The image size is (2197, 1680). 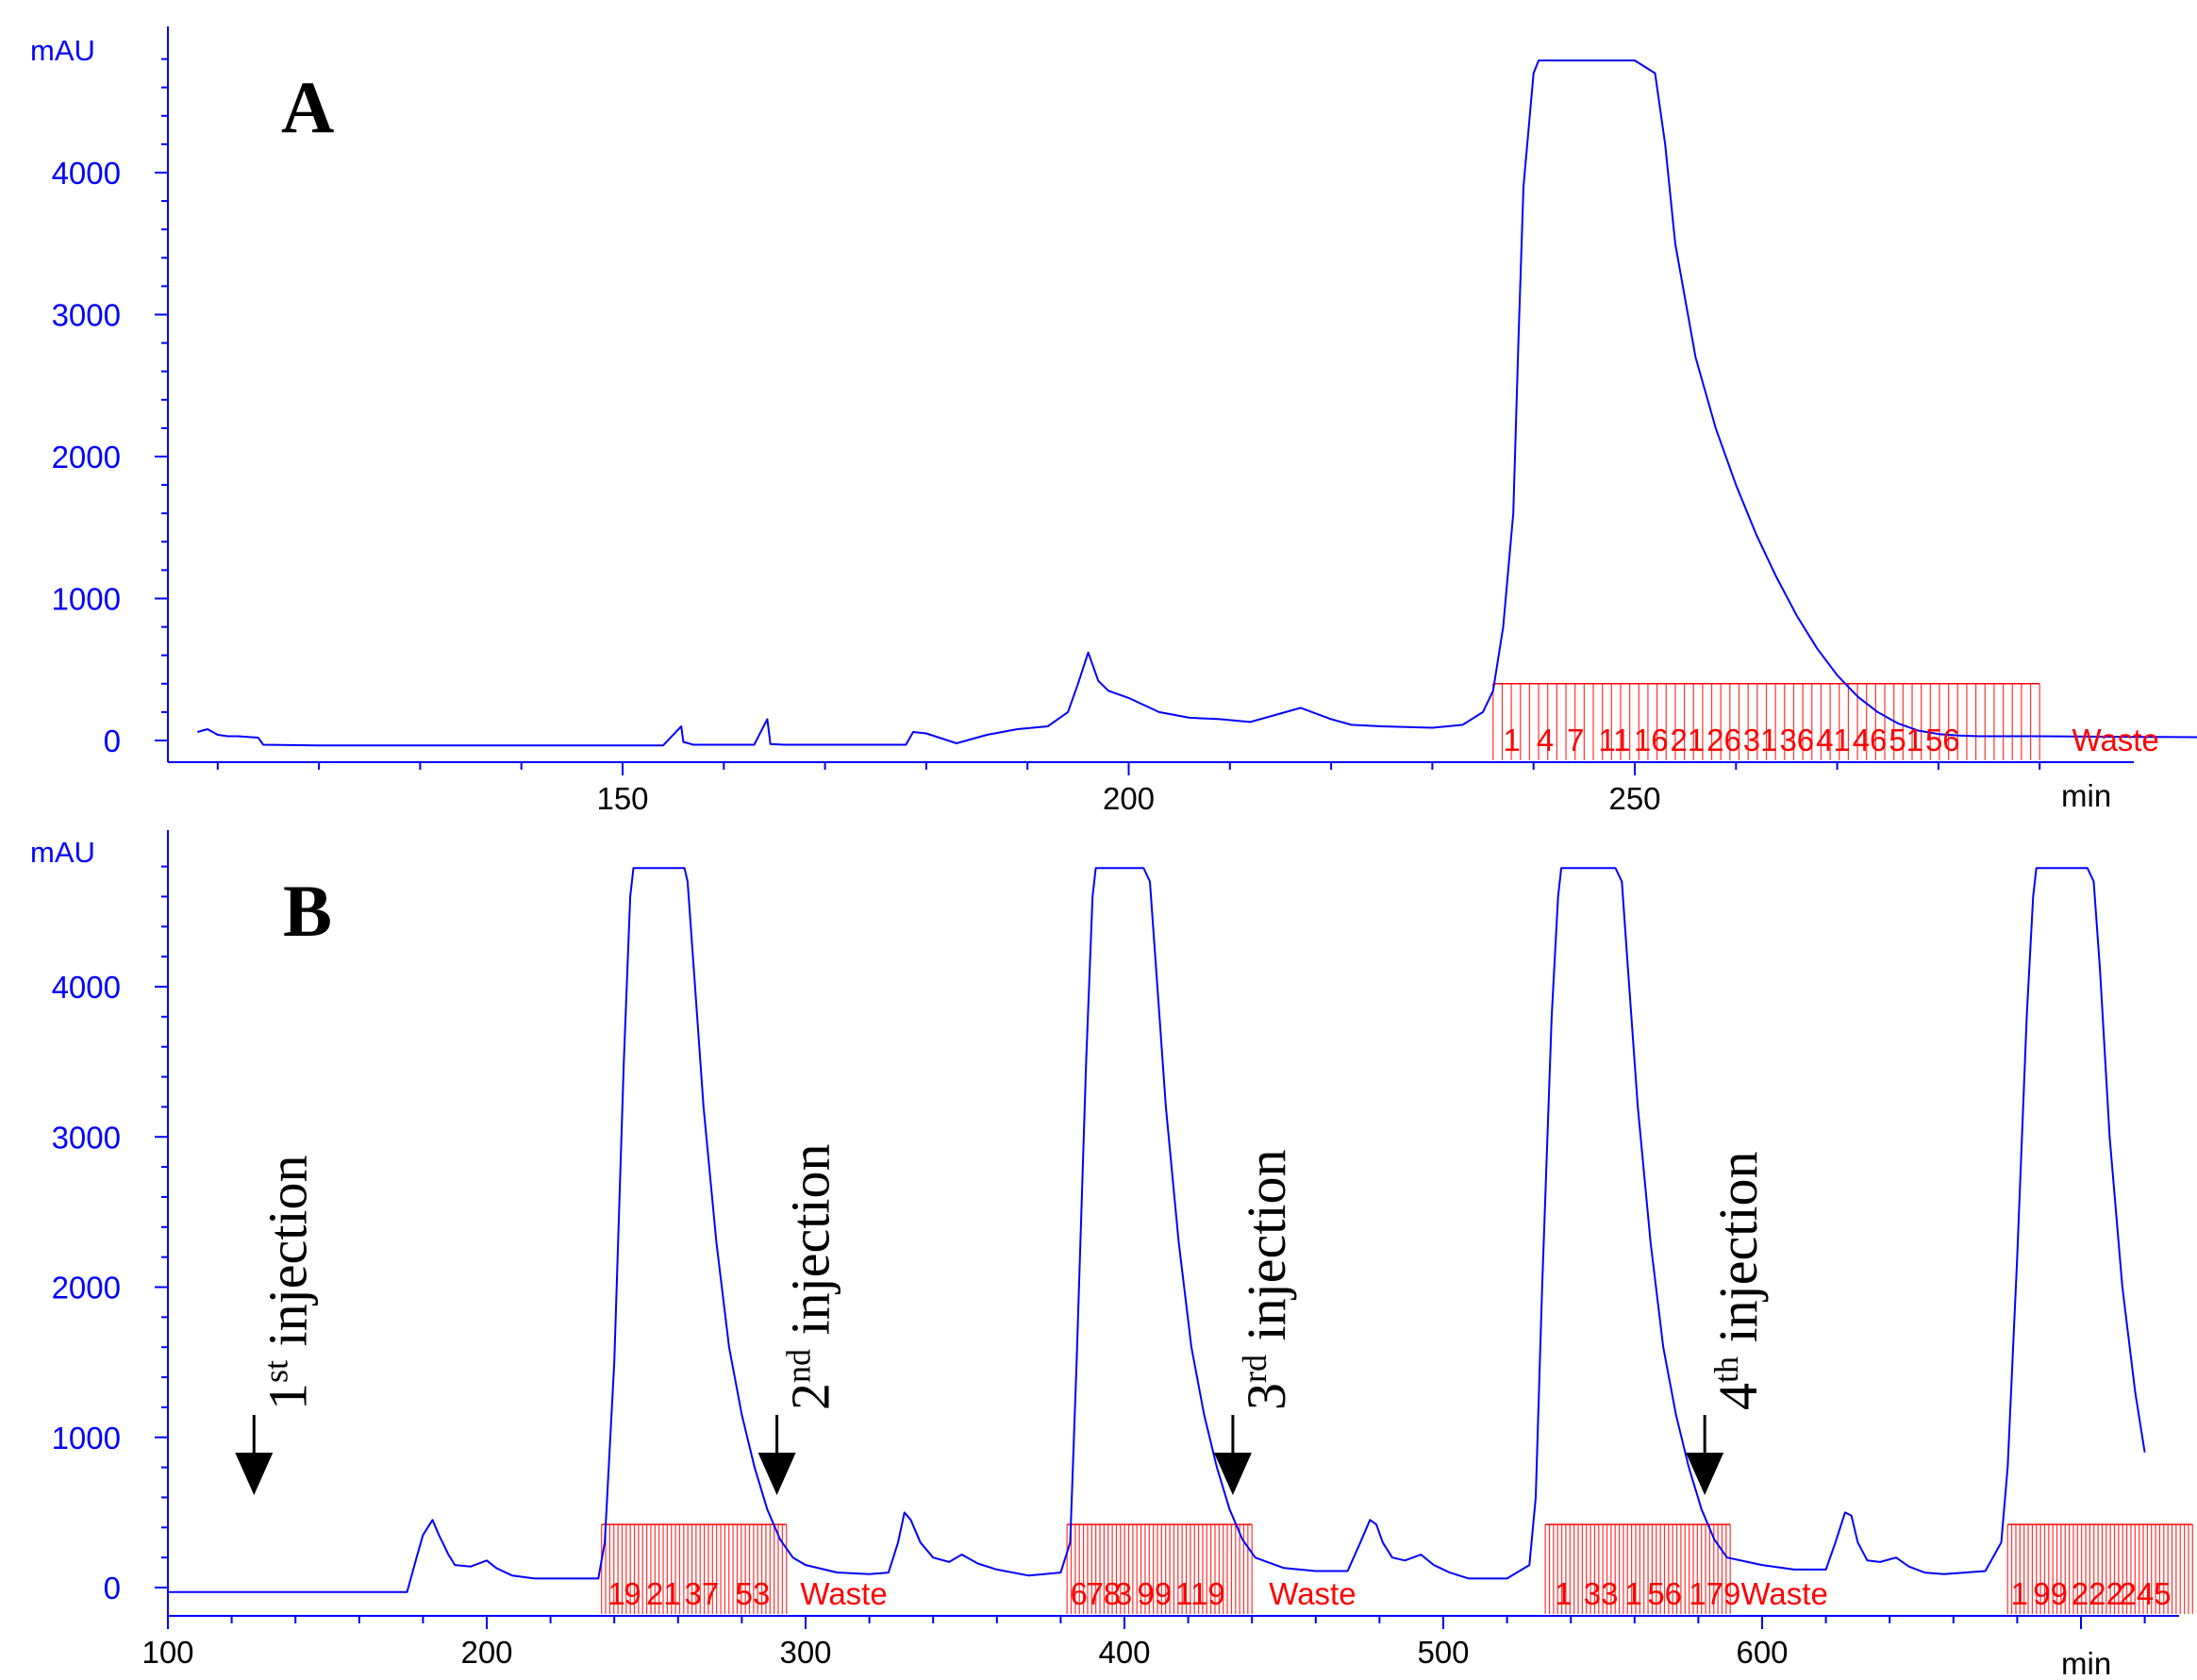 What do you see at coordinates (1545, 740) in the screenshot?
I see `a-fraction-label: 4` at bounding box center [1545, 740].